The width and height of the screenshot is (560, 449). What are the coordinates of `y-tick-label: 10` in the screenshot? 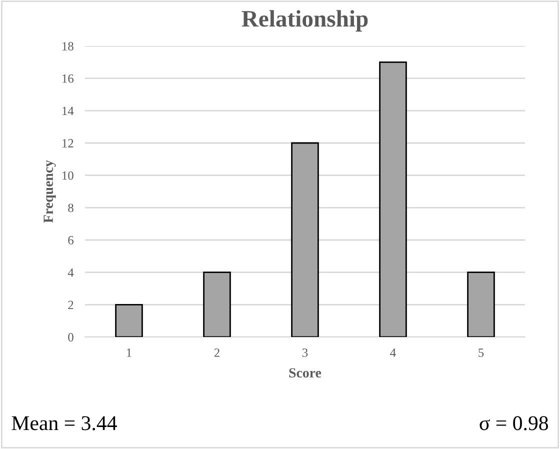 It's located at (68, 175).